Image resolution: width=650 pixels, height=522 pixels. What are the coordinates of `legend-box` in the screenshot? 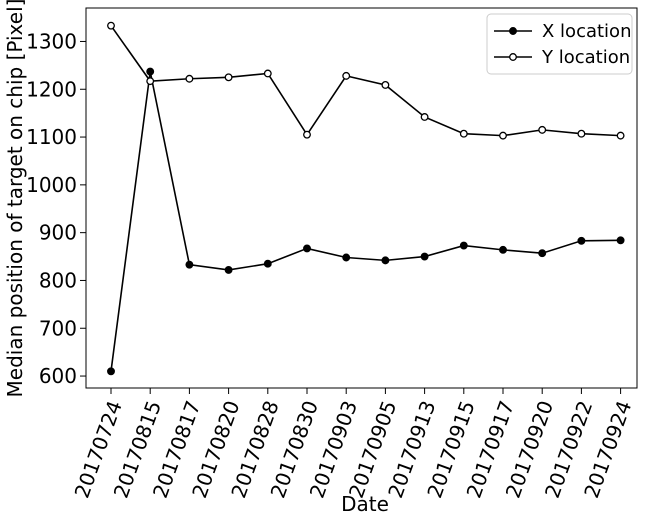 It's located at (559, 44).